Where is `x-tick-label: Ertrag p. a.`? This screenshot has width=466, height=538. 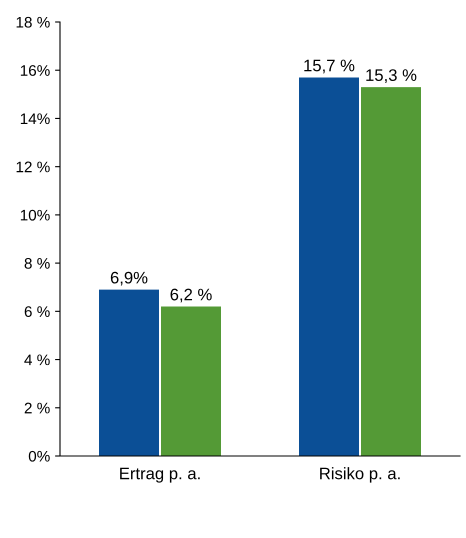
x-tick-label: Ertrag p. a. is located at coordinates (160, 475).